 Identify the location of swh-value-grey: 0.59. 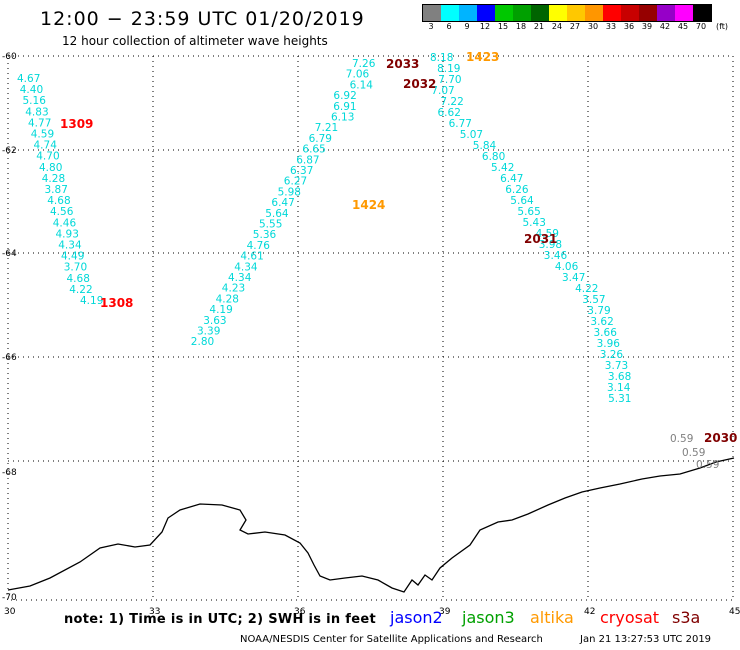
(707, 465).